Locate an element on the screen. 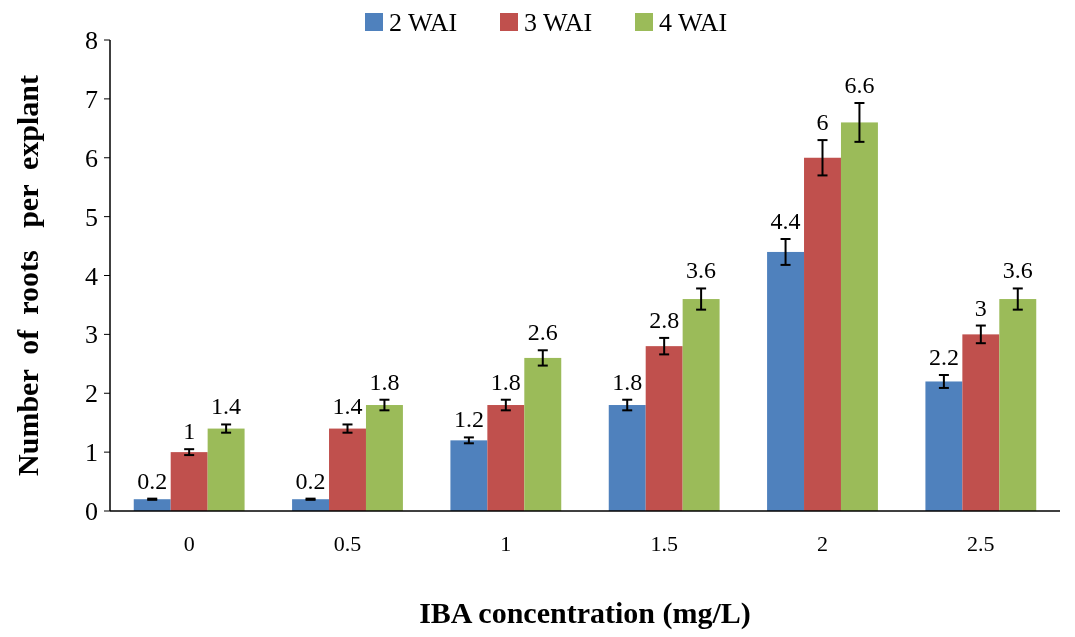 The width and height of the screenshot is (1075, 637). data-label: 3 is located at coordinates (980, 307).